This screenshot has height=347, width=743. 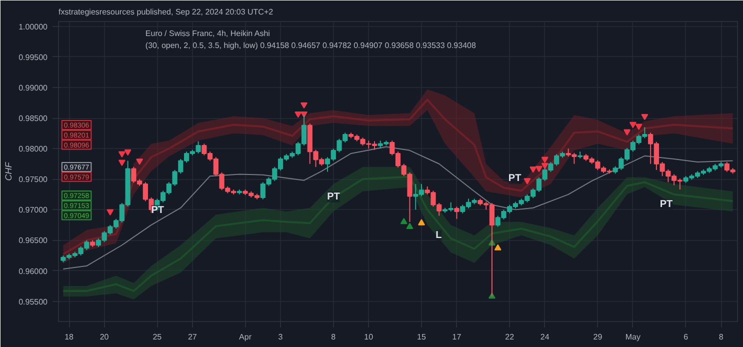 What do you see at coordinates (33, 179) in the screenshot?
I see `y-tick-label: 0.97500` at bounding box center [33, 179].